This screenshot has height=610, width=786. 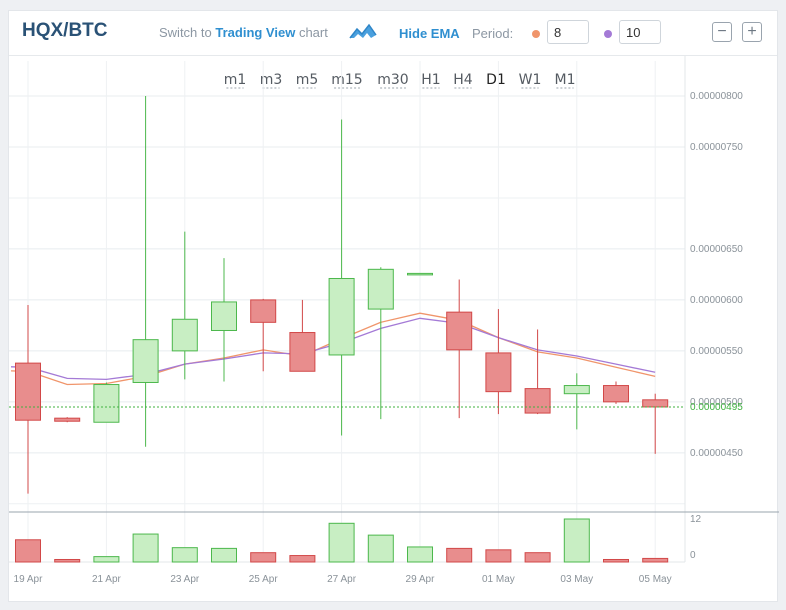 I want to click on x-tick-label: 27 Apr, so click(x=342, y=579).